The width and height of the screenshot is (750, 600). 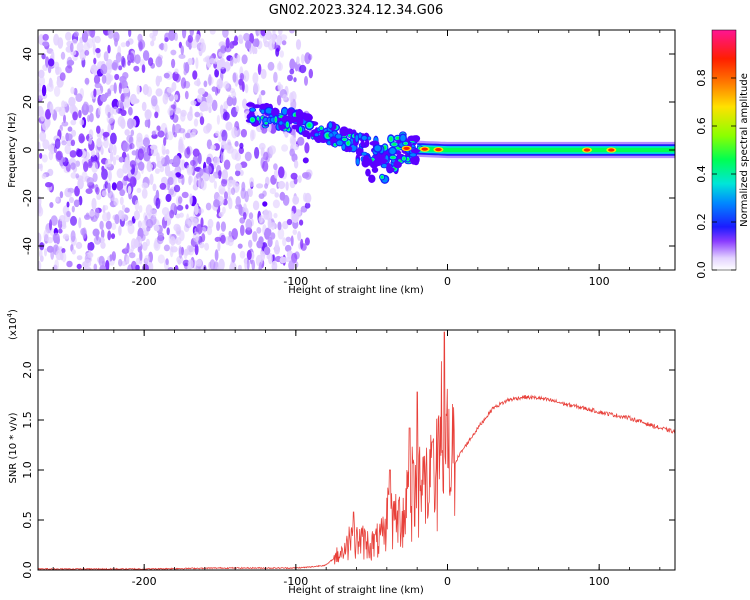 I want to click on snr-scale-label: (x104), so click(x=12, y=324).